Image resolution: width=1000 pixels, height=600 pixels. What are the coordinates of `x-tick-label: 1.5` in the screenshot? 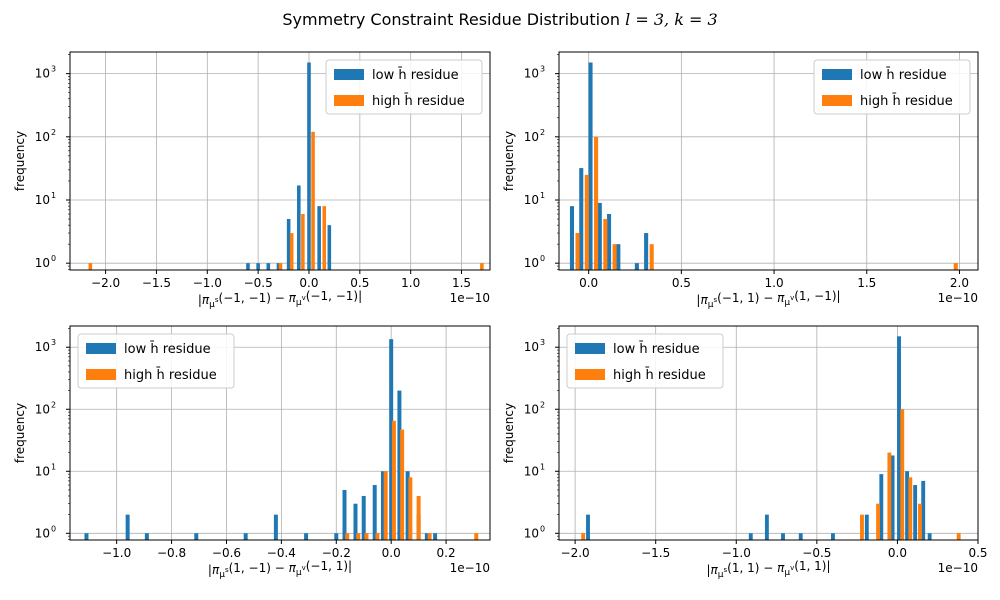 It's located at (461, 283).